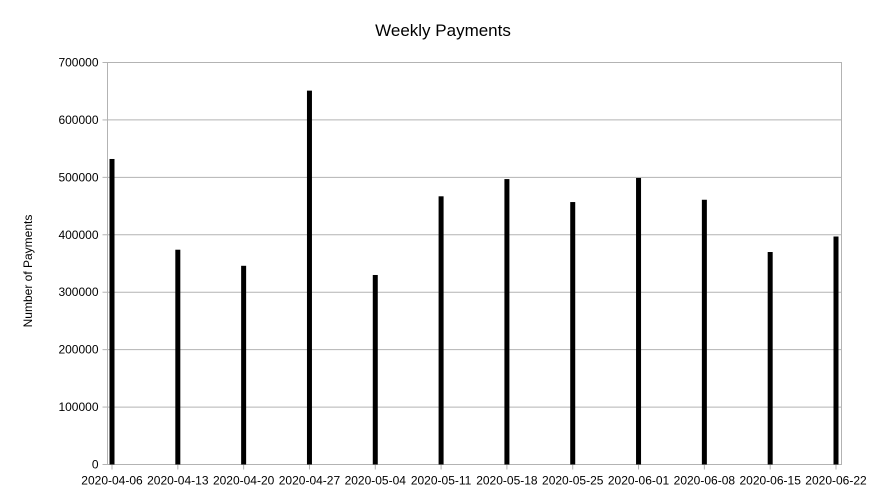 The width and height of the screenshot is (886, 498). I want to click on x-tick-label: 2020-06-22, so click(836, 481).